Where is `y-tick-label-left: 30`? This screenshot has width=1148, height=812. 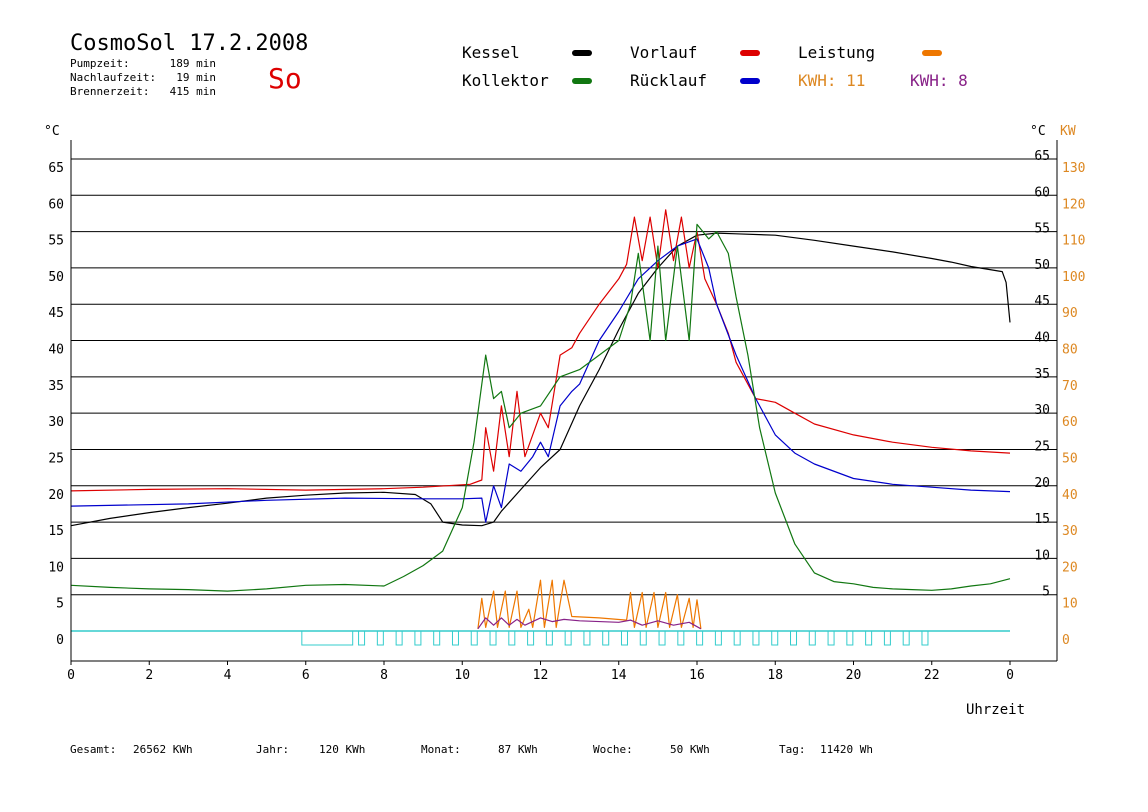 y-tick-label-left: 30 is located at coordinates (56, 422).